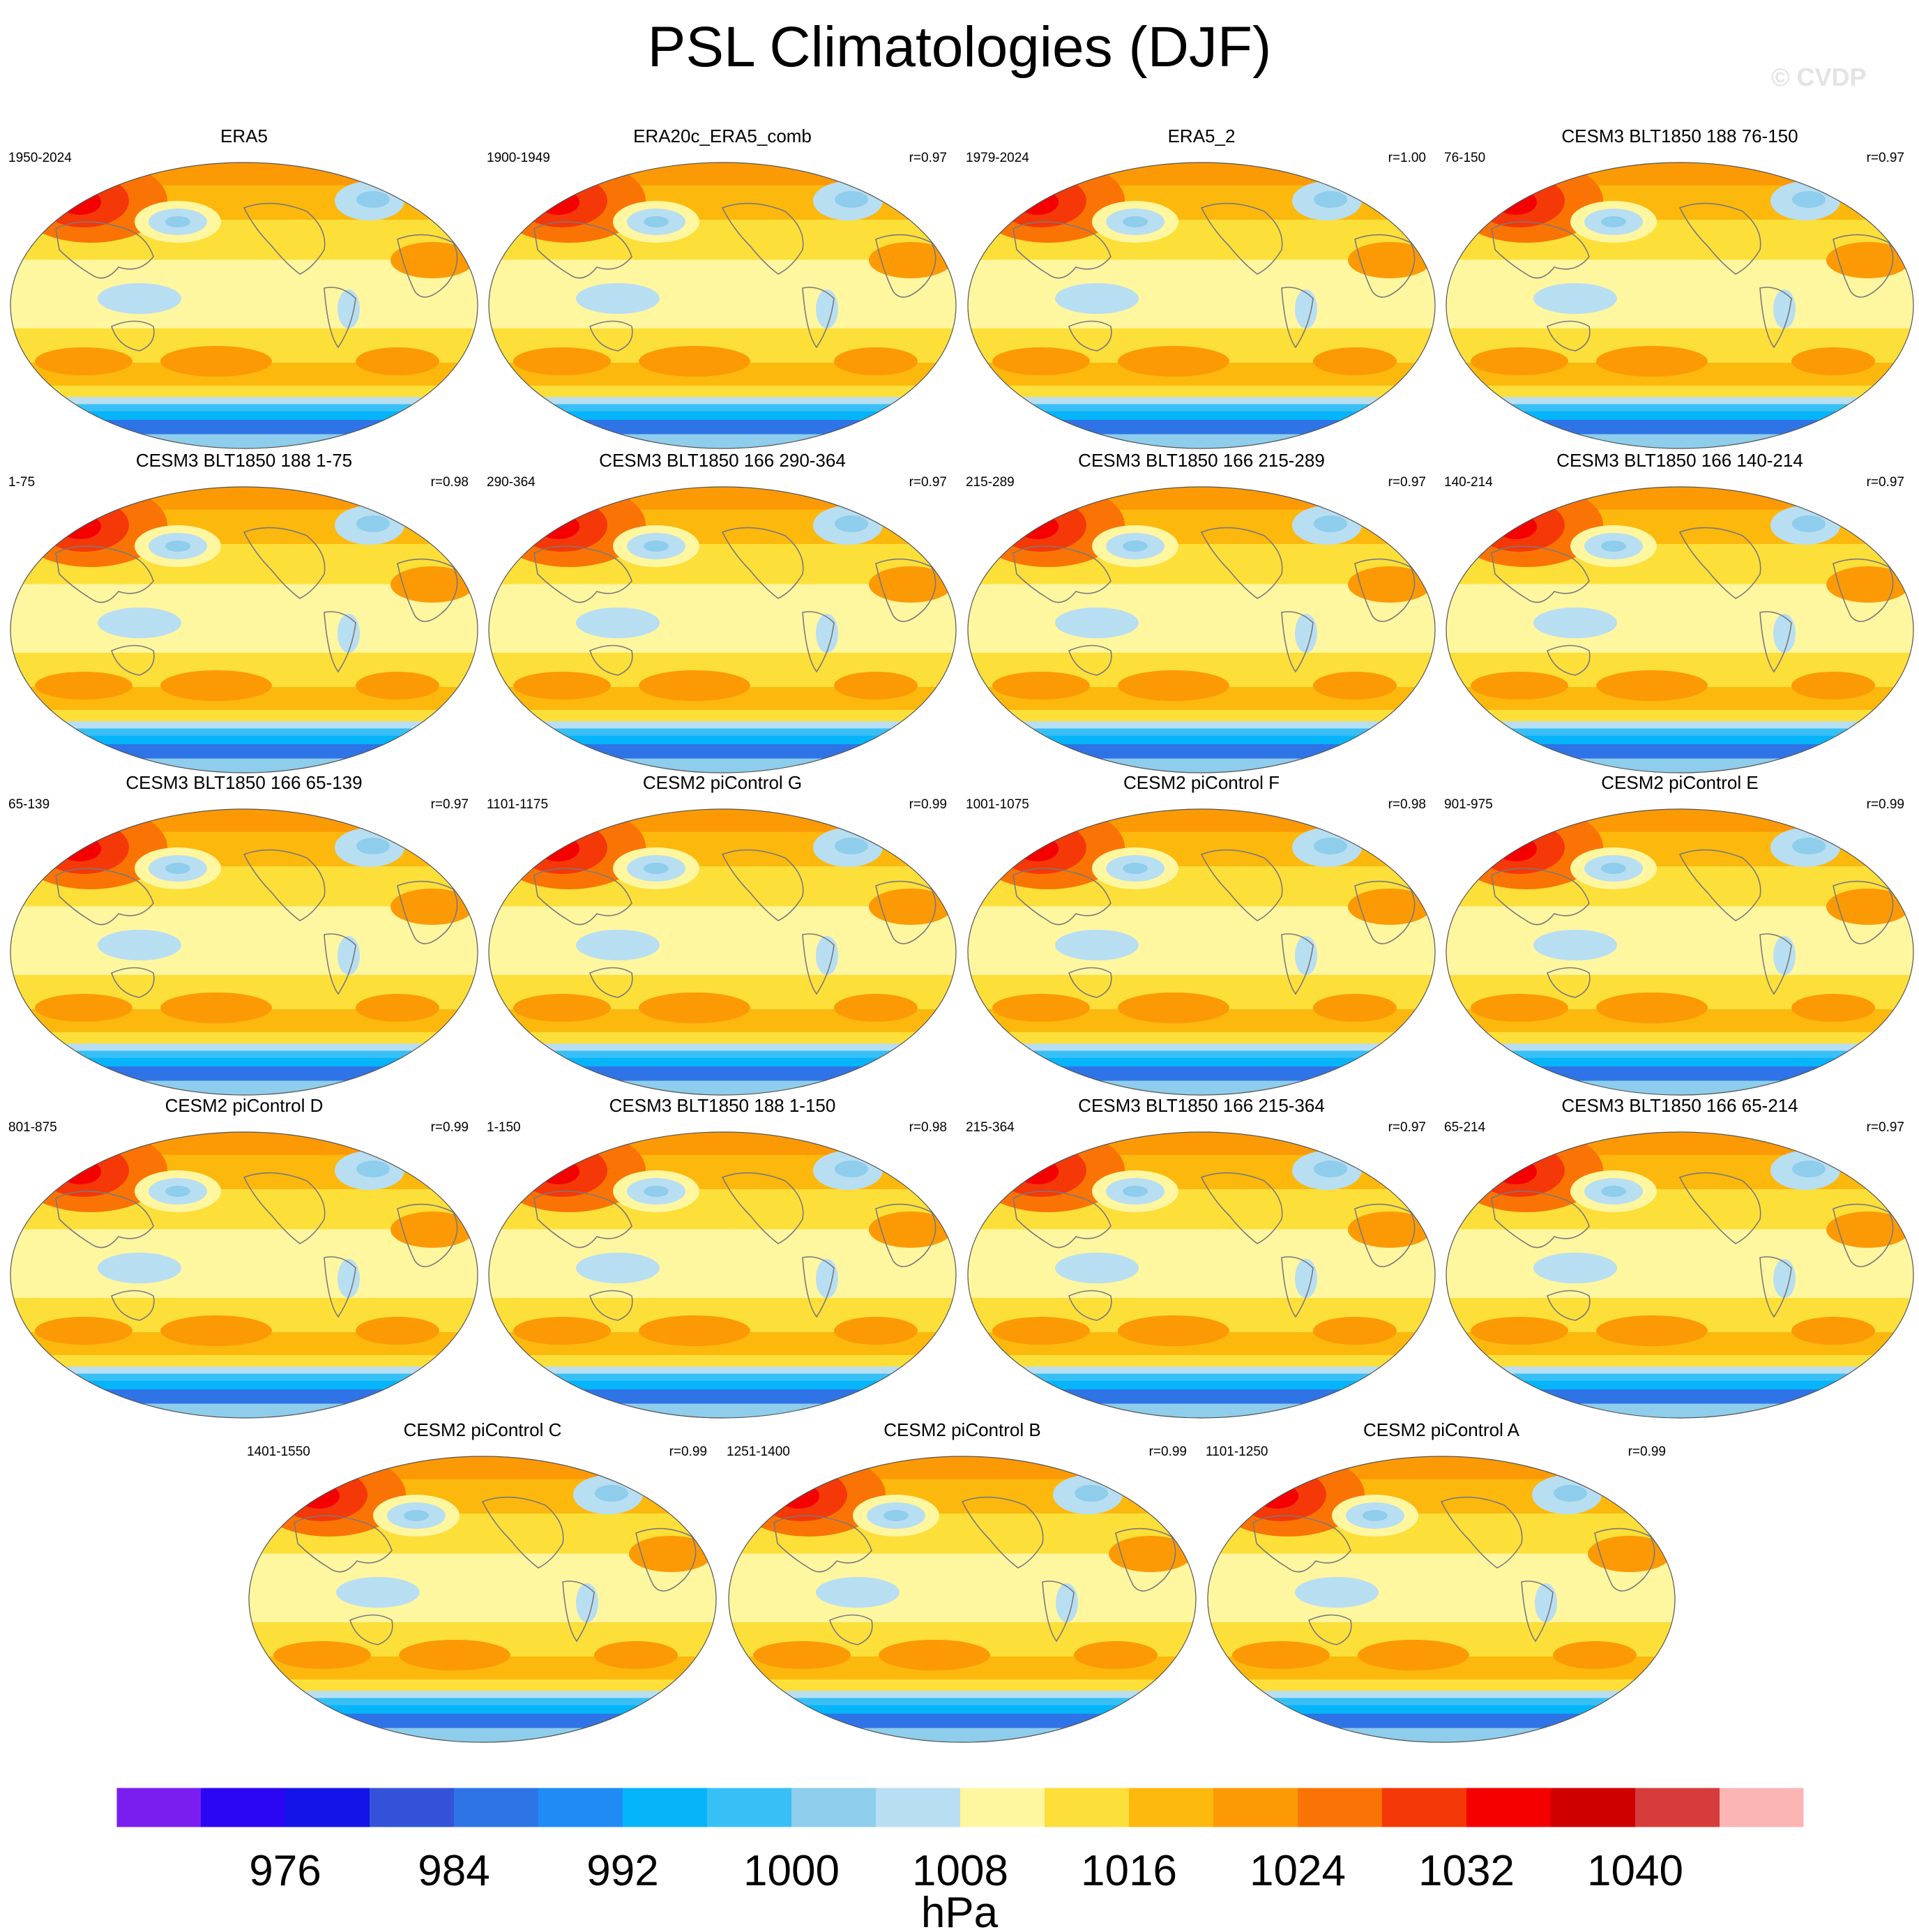  I want to click on panel-title: CESM2 piControl C, so click(483, 1430).